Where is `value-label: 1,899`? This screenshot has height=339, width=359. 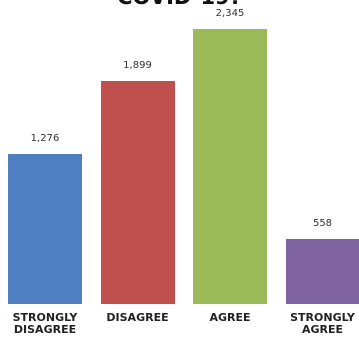 value-label: 1,899 is located at coordinates (137, 66).